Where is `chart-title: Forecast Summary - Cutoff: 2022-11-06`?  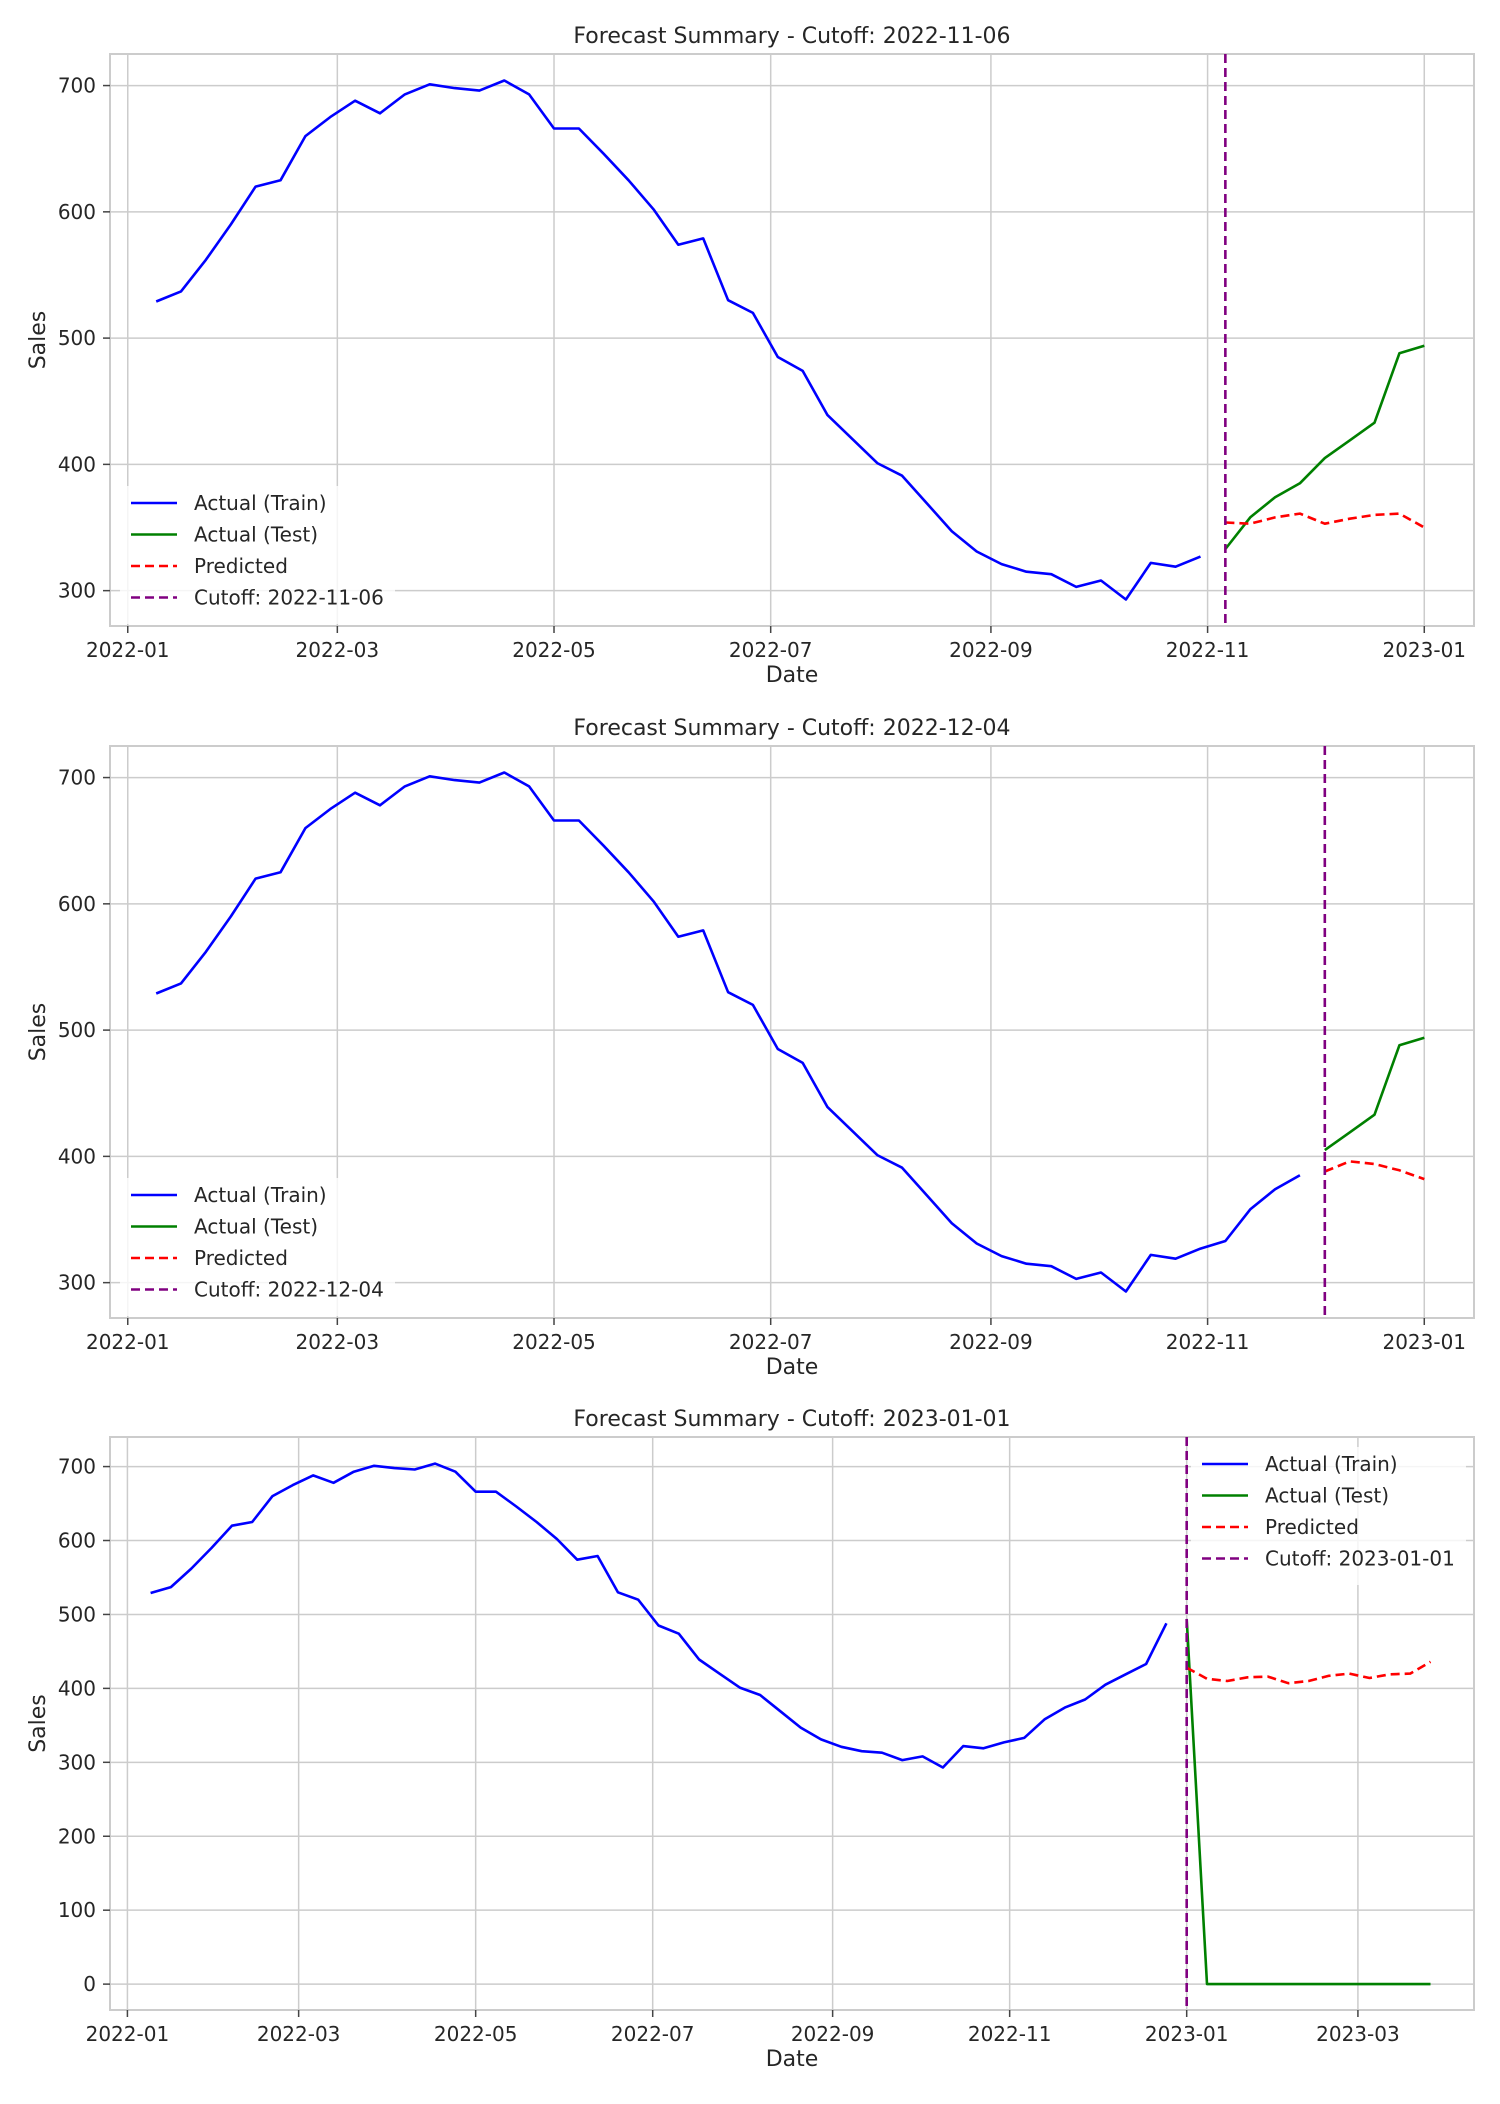
chart-title: Forecast Summary - Cutoff: 2022-11-06 is located at coordinates (791, 36).